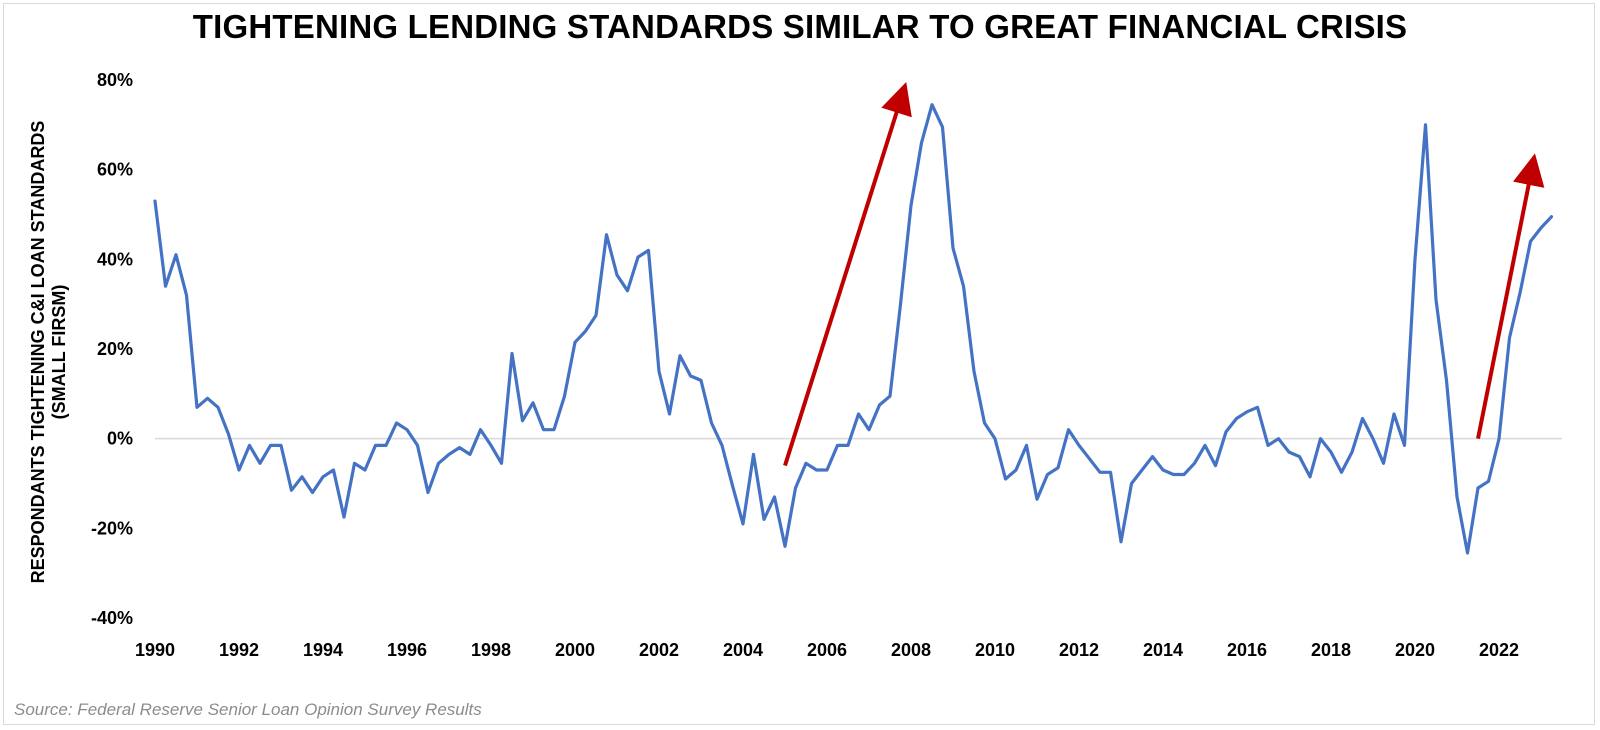 The height and width of the screenshot is (730, 1600). What do you see at coordinates (115, 349) in the screenshot?
I see `y-tick-label: 20%` at bounding box center [115, 349].